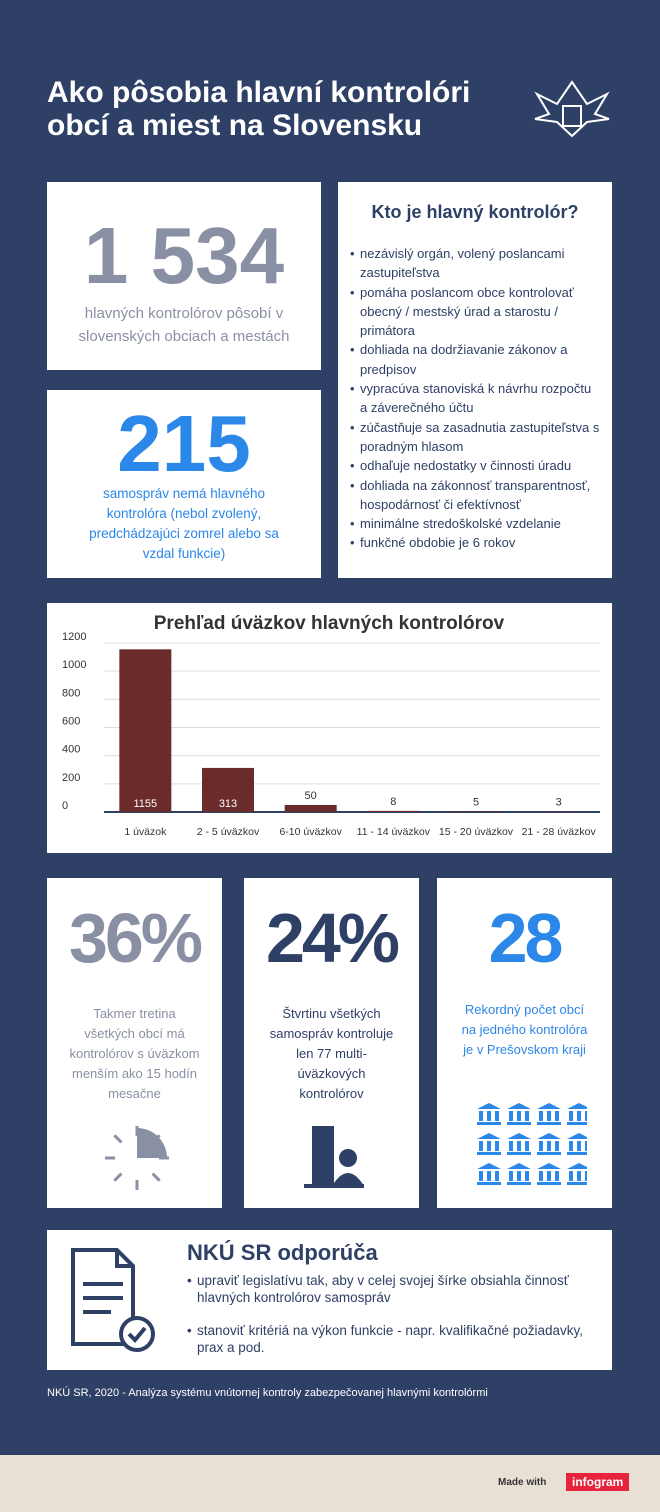 This screenshot has height=1512, width=660. I want to click on y-tick-label: 600, so click(71, 722).